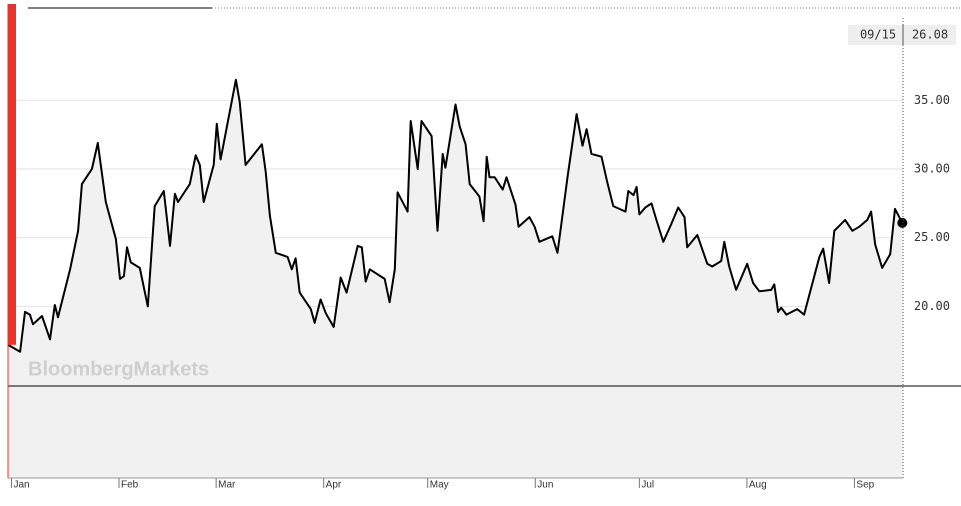 The height and width of the screenshot is (506, 961). Describe the element at coordinates (647, 485) in the screenshot. I see `x-tick-label: Jul` at that location.